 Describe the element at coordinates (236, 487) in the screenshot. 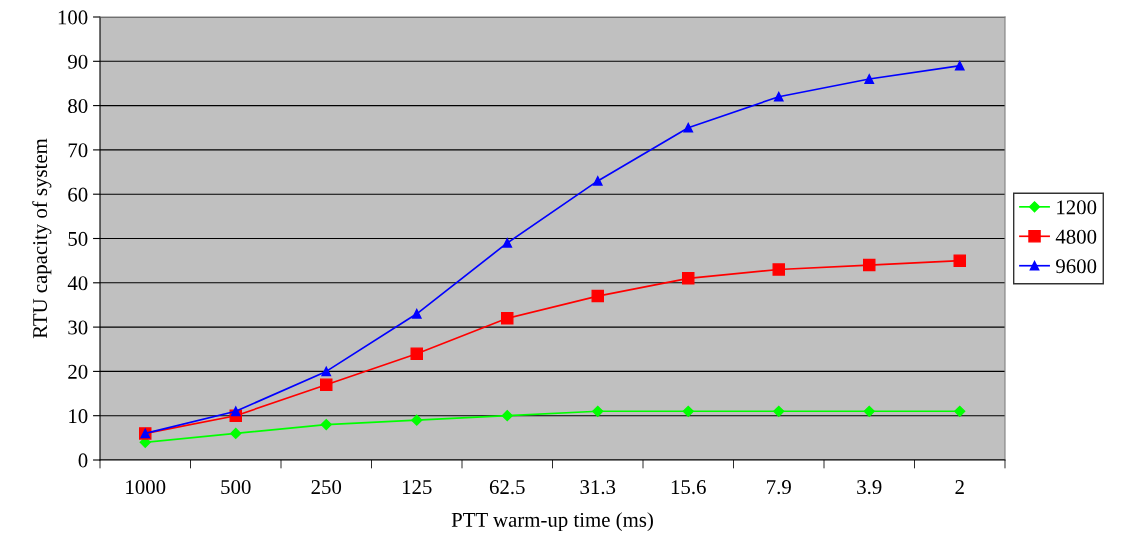

I see `x-tick-label: 500` at that location.